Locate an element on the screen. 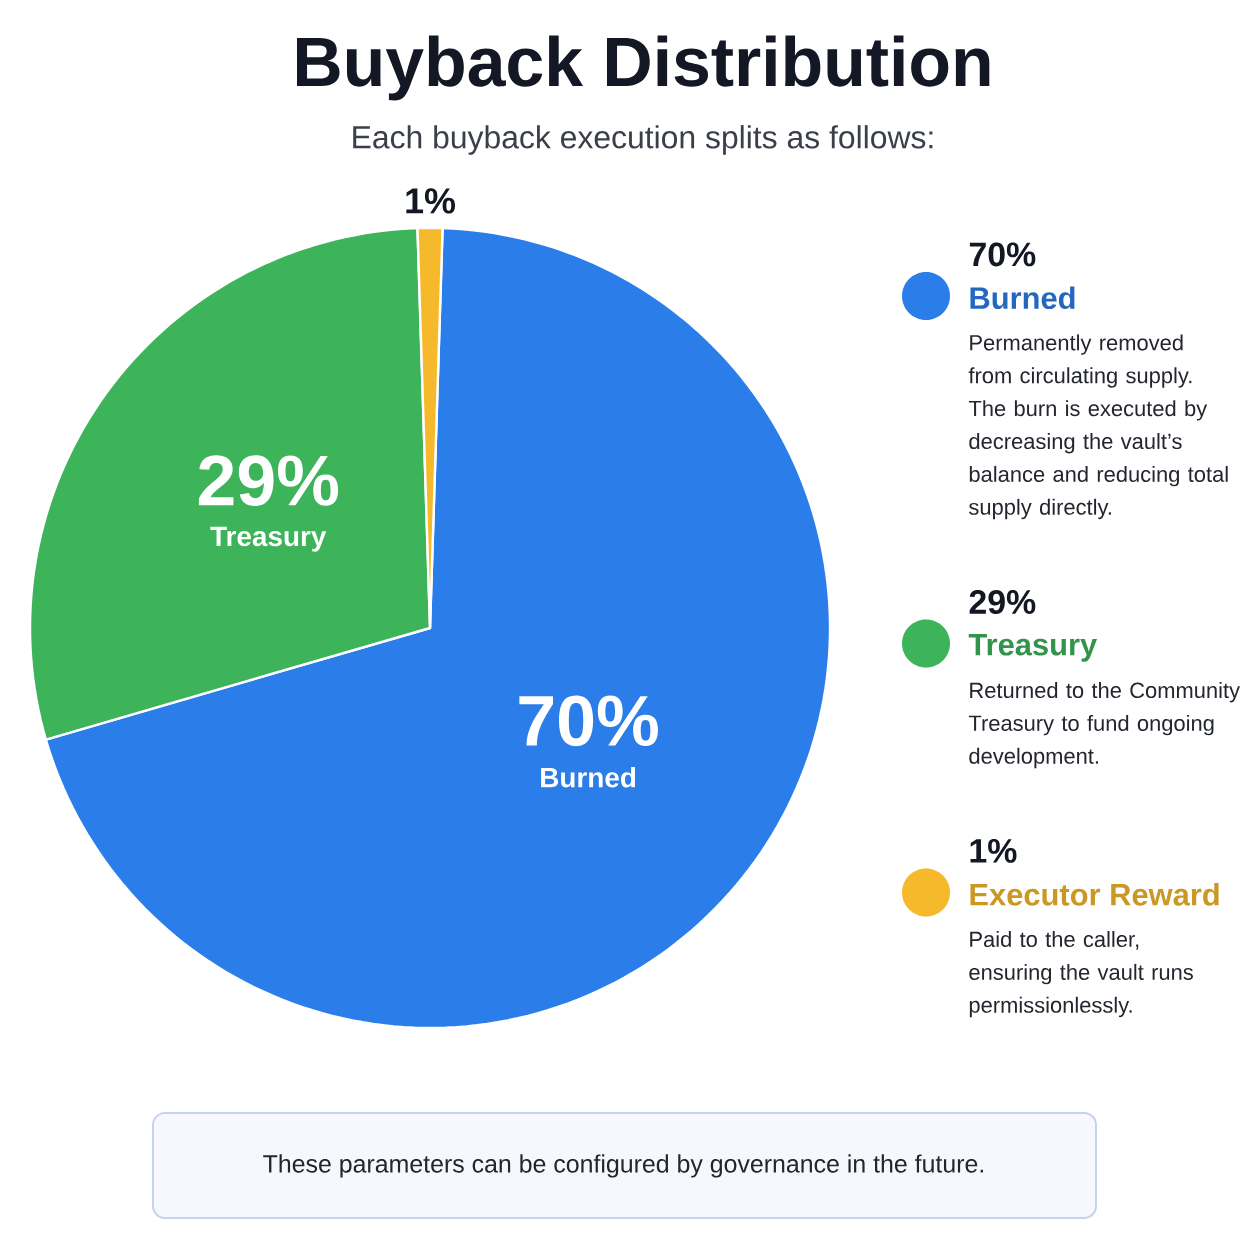 The width and height of the screenshot is (1254, 1254). text: 29% is located at coordinates (1002, 602).